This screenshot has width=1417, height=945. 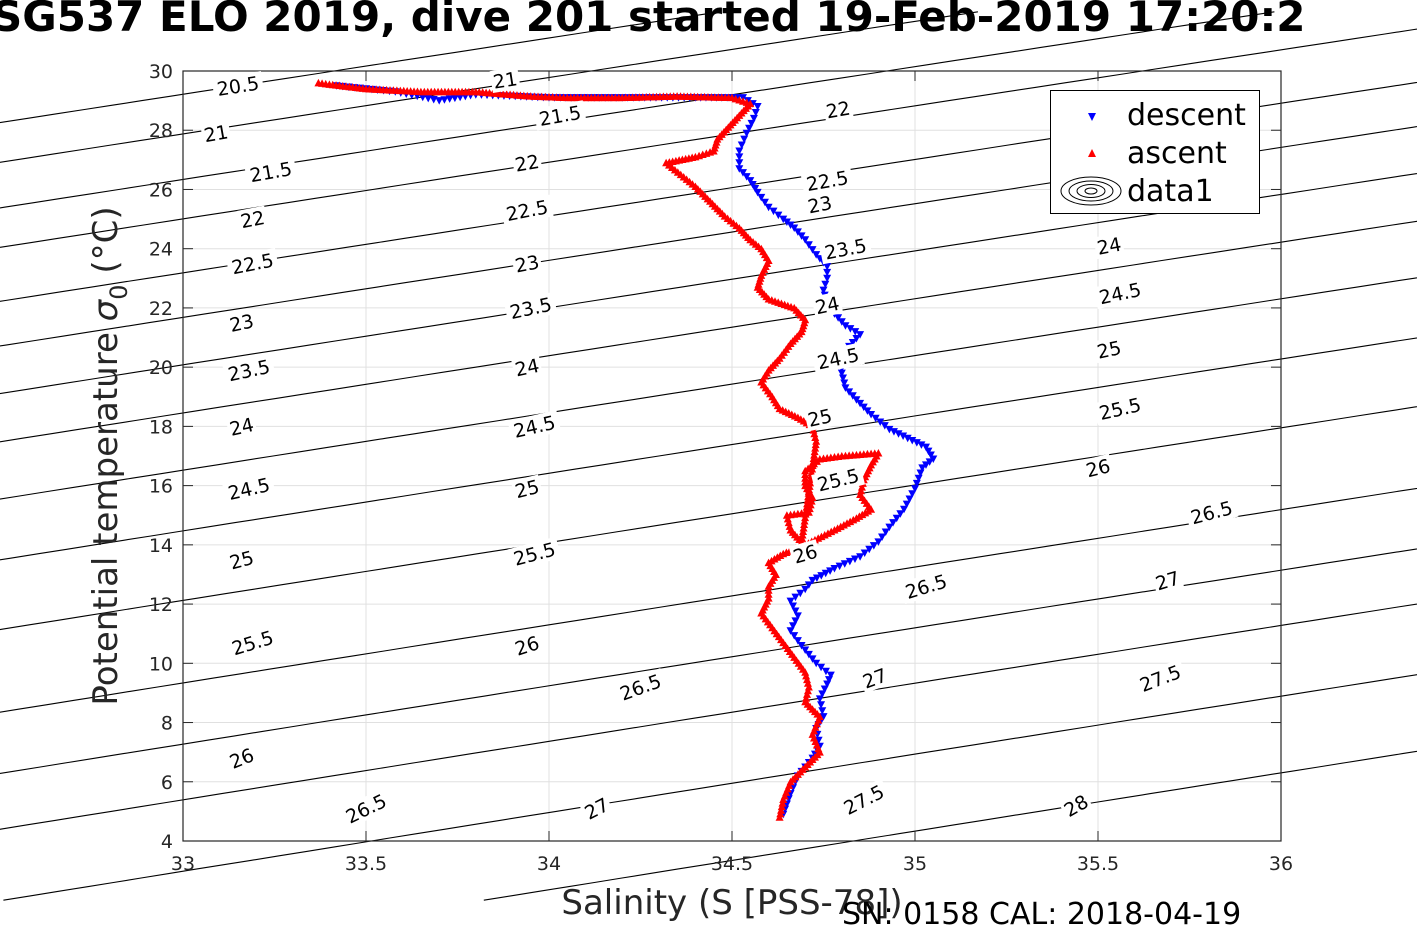 I want to click on contour-label: 24, so click(x=527, y=367).